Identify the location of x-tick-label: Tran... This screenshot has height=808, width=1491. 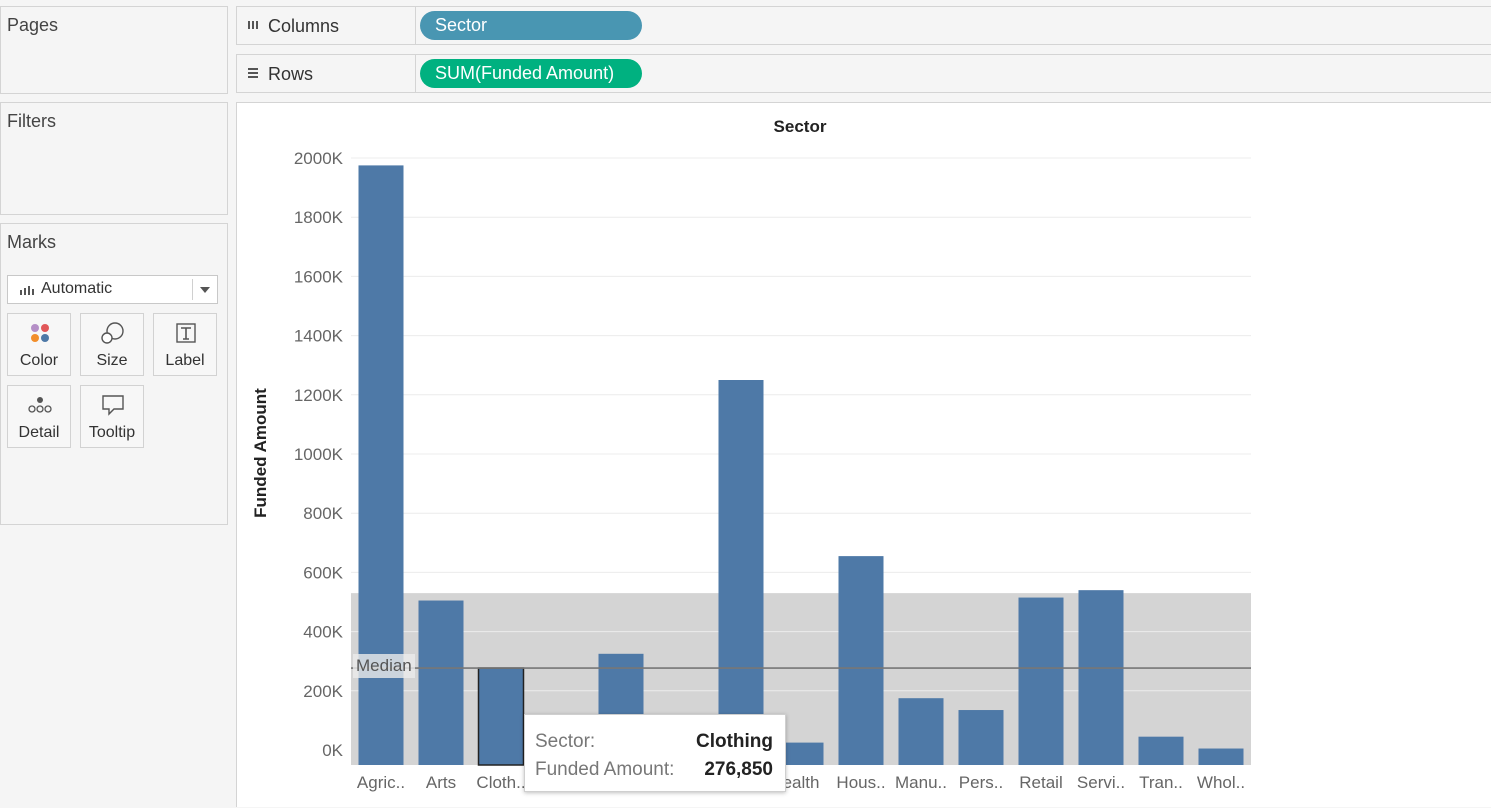
(1161, 782).